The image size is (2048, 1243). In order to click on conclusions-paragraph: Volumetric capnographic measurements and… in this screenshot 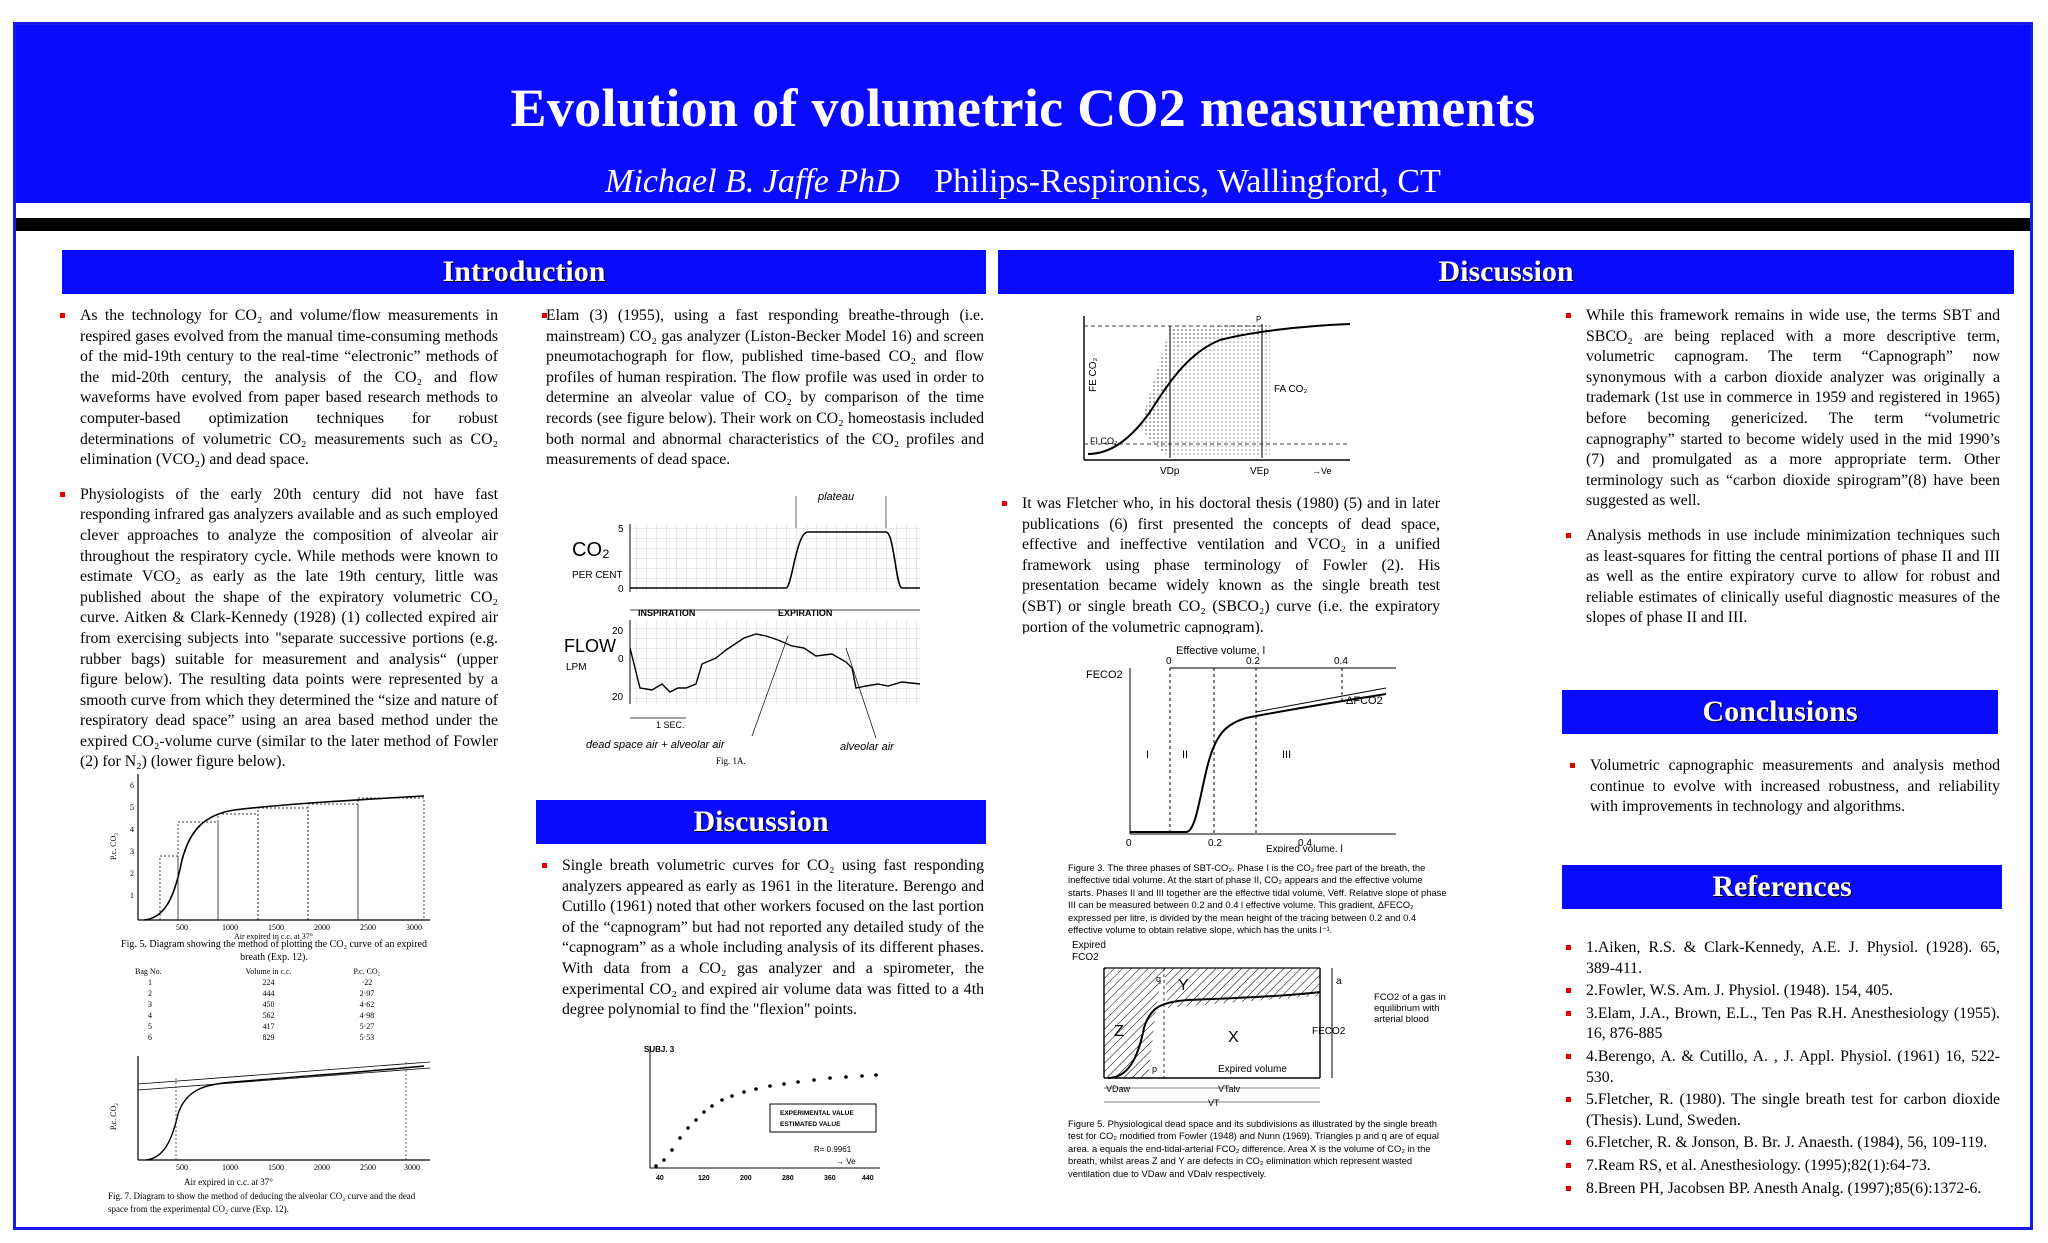, I will do `click(1784, 787)`.